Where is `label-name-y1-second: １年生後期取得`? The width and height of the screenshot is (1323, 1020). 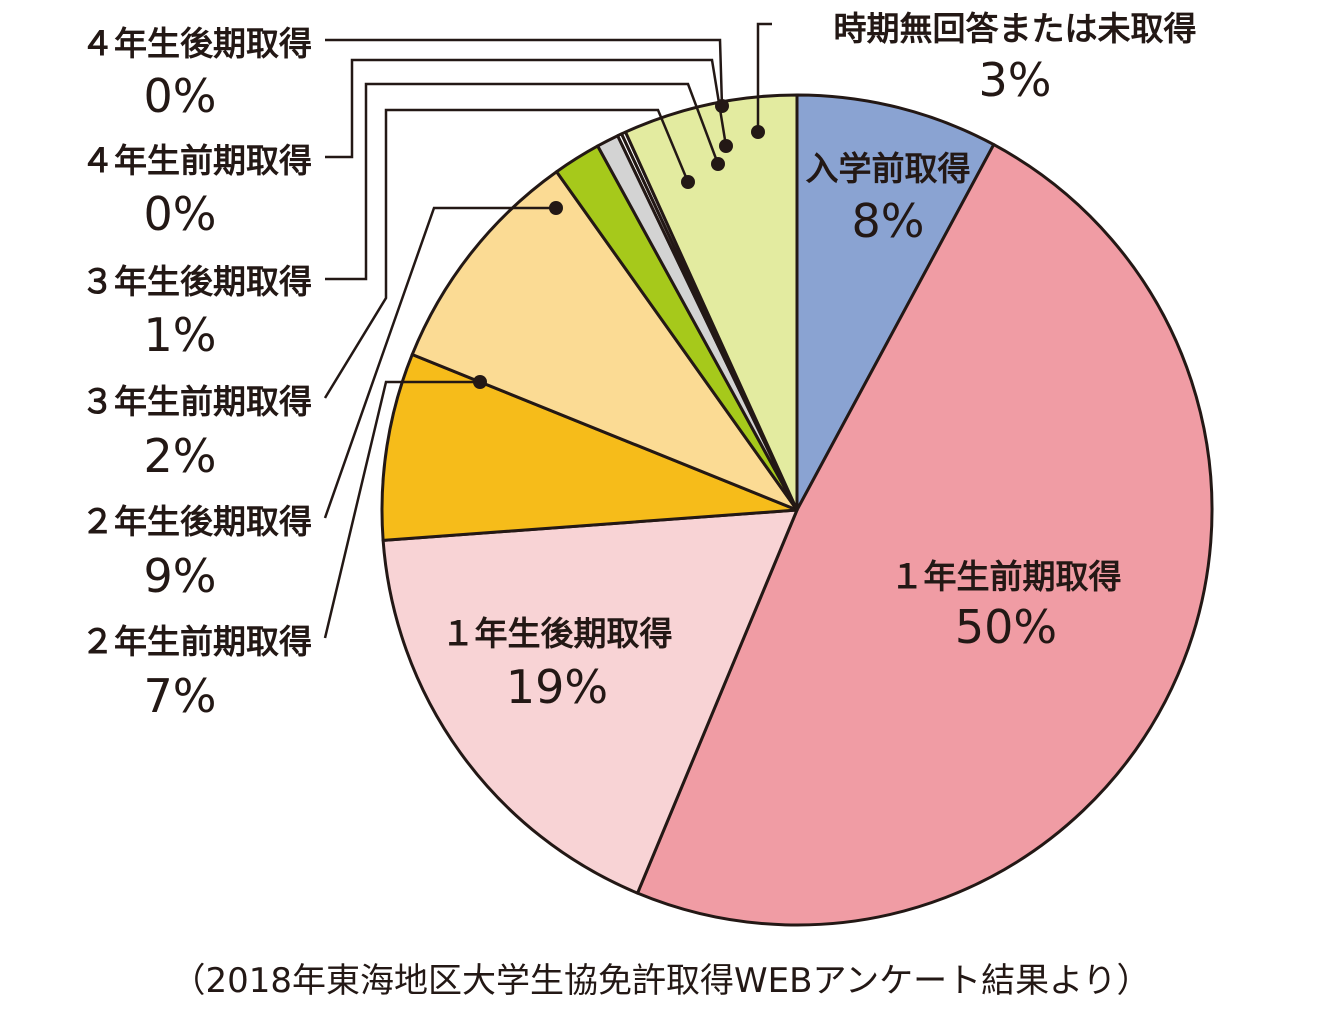 label-name-y1-second: １年生後期取得 is located at coordinates (557, 633).